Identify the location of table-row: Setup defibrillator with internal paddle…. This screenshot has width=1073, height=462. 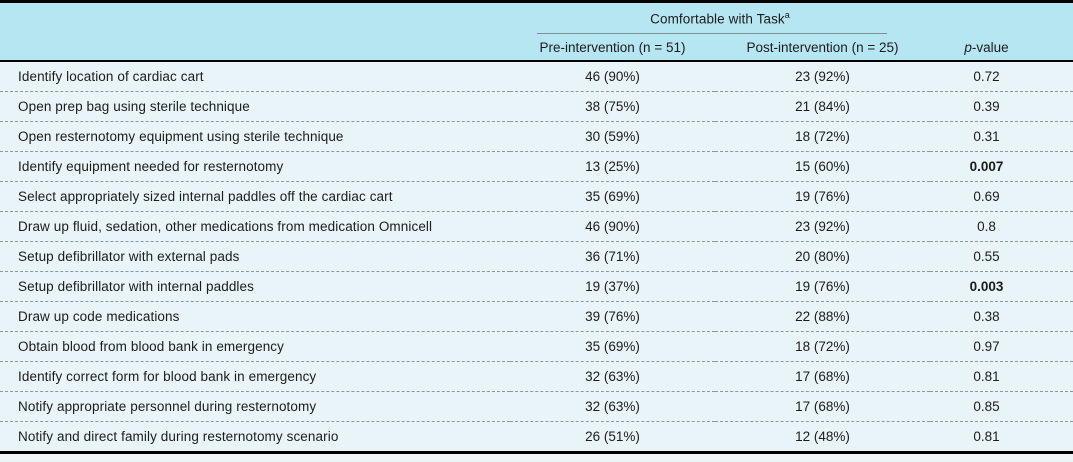
(536, 286).